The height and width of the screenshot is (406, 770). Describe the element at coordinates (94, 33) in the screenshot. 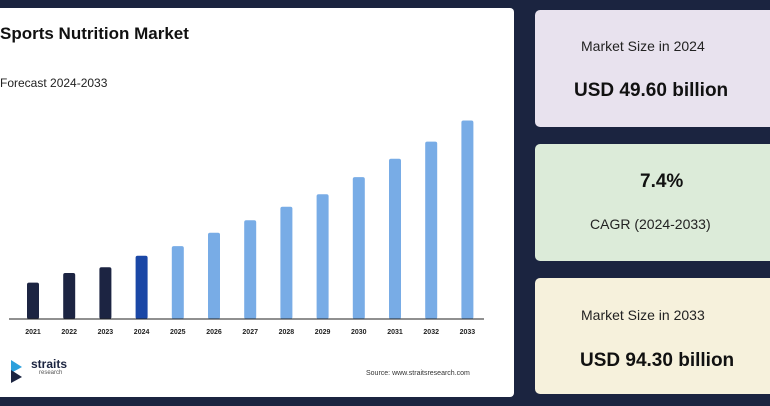

I see `chart-title: Sports Nutrition Market` at that location.